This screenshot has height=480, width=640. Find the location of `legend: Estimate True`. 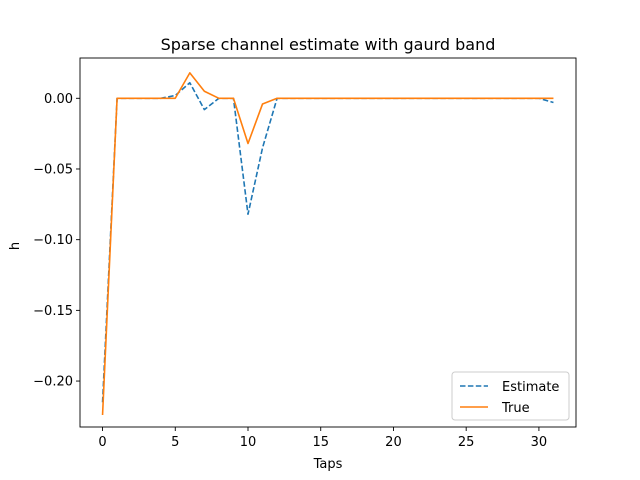

legend: Estimate True is located at coordinates (510, 396).